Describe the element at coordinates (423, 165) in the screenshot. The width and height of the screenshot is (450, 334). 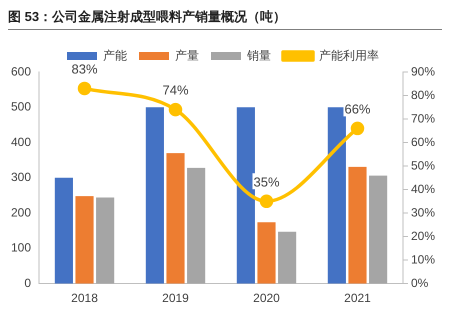
I see `y2-tick-label: 50%` at that location.